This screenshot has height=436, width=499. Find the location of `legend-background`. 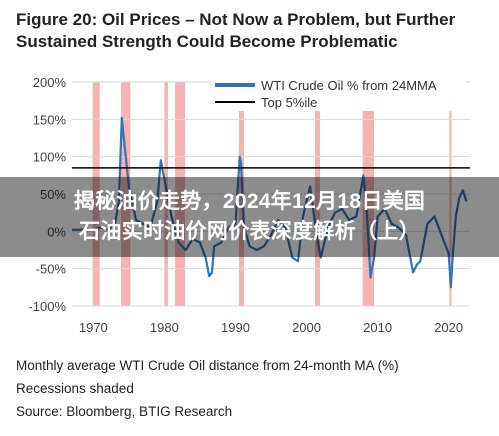

legend-background is located at coordinates (338, 92).